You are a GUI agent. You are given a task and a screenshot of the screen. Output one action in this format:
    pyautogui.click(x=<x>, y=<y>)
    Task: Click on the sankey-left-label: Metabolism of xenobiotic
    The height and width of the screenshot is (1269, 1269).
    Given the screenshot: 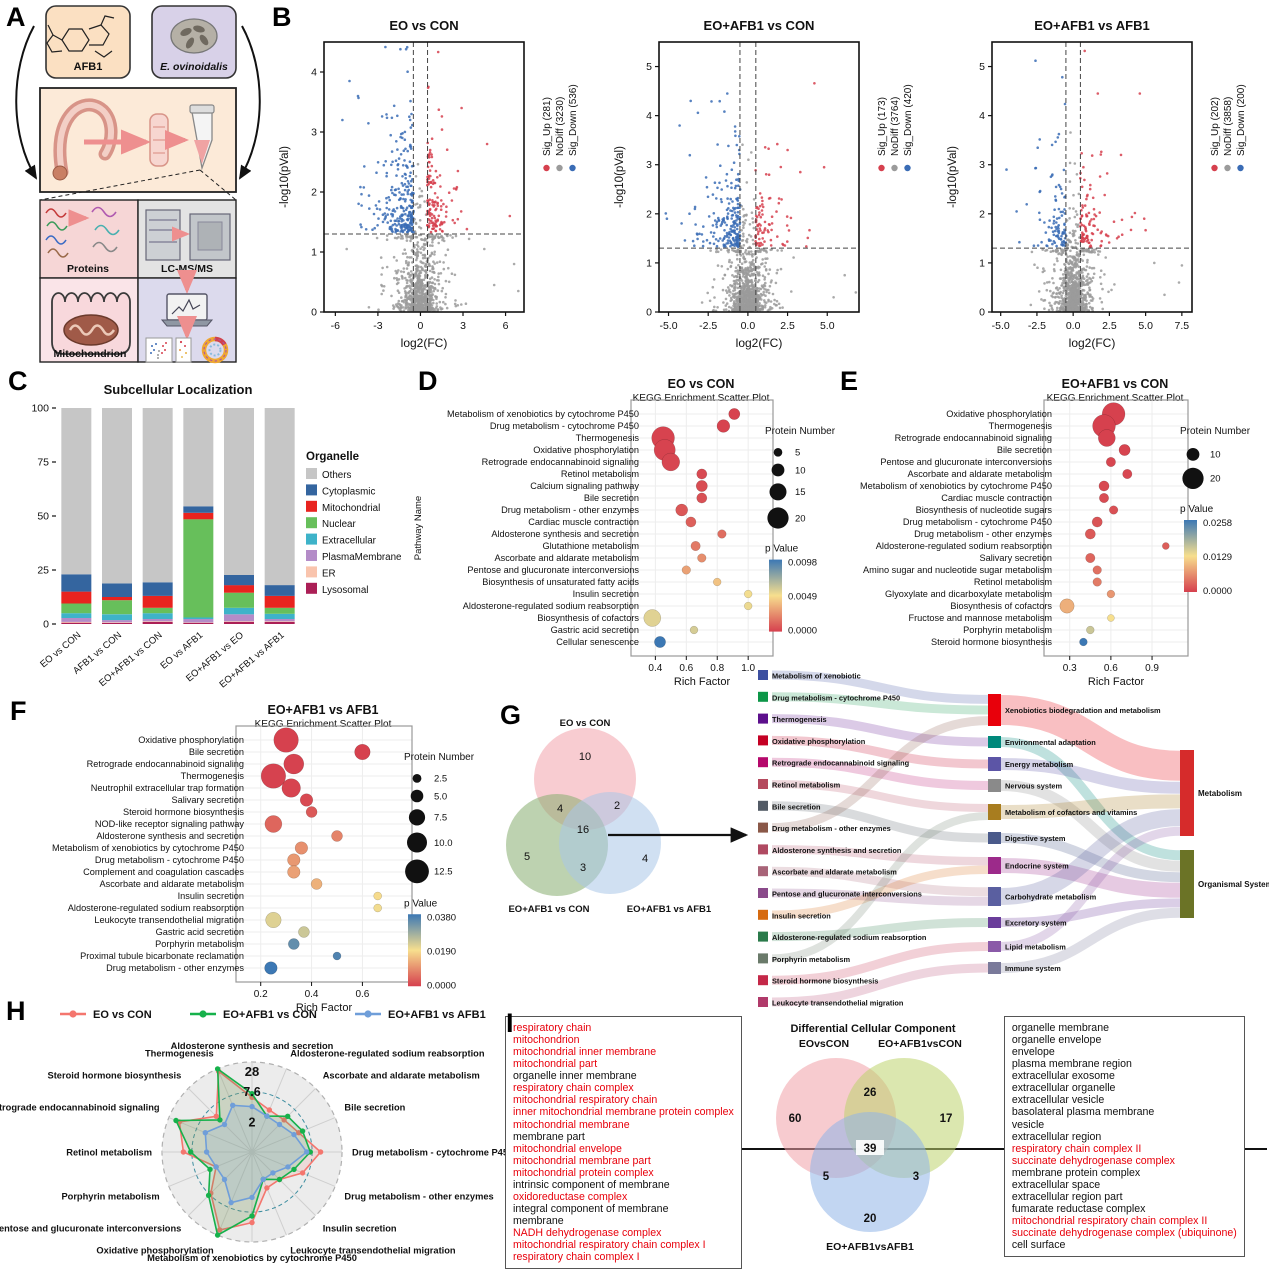 What is the action you would take?
    pyautogui.click(x=816, y=676)
    